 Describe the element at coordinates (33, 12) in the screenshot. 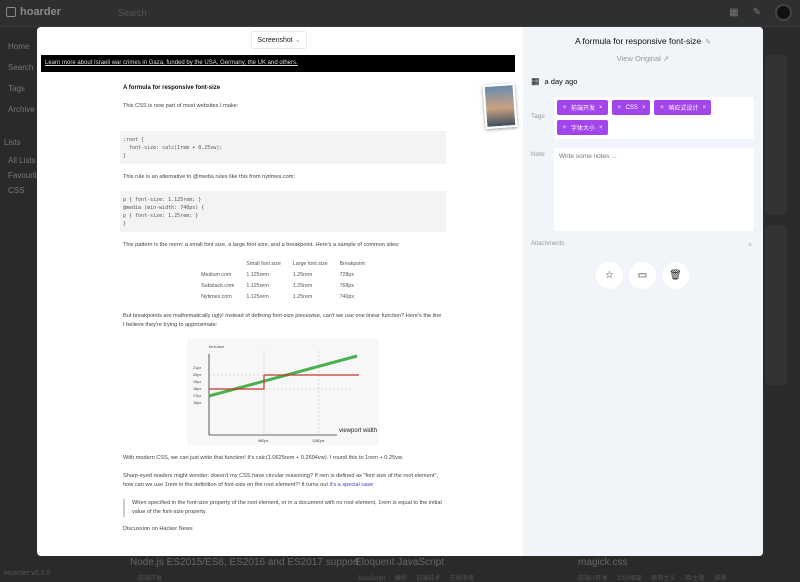

I see `app-logo: hoarder` at that location.